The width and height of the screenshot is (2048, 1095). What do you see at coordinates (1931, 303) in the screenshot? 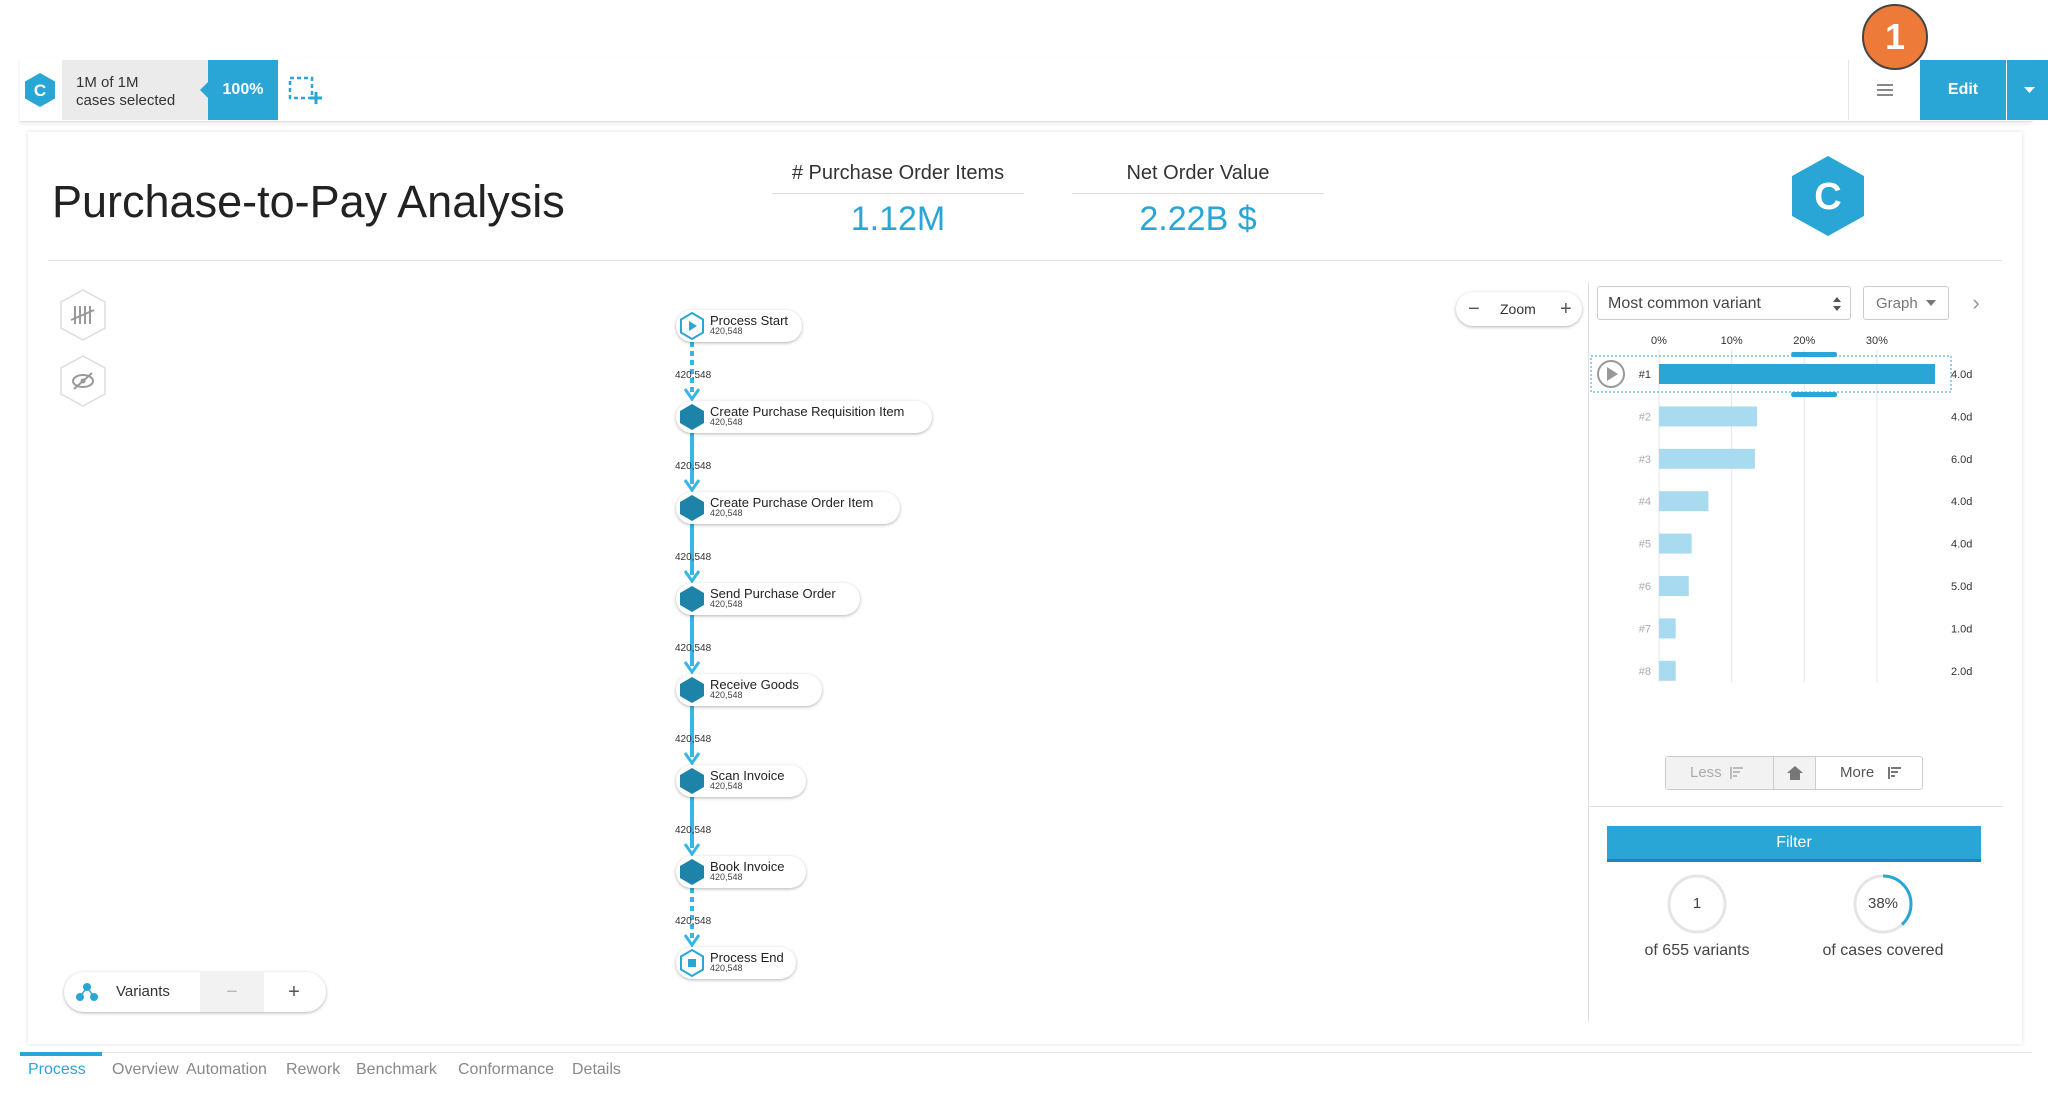
I see `caret-down-icon` at bounding box center [1931, 303].